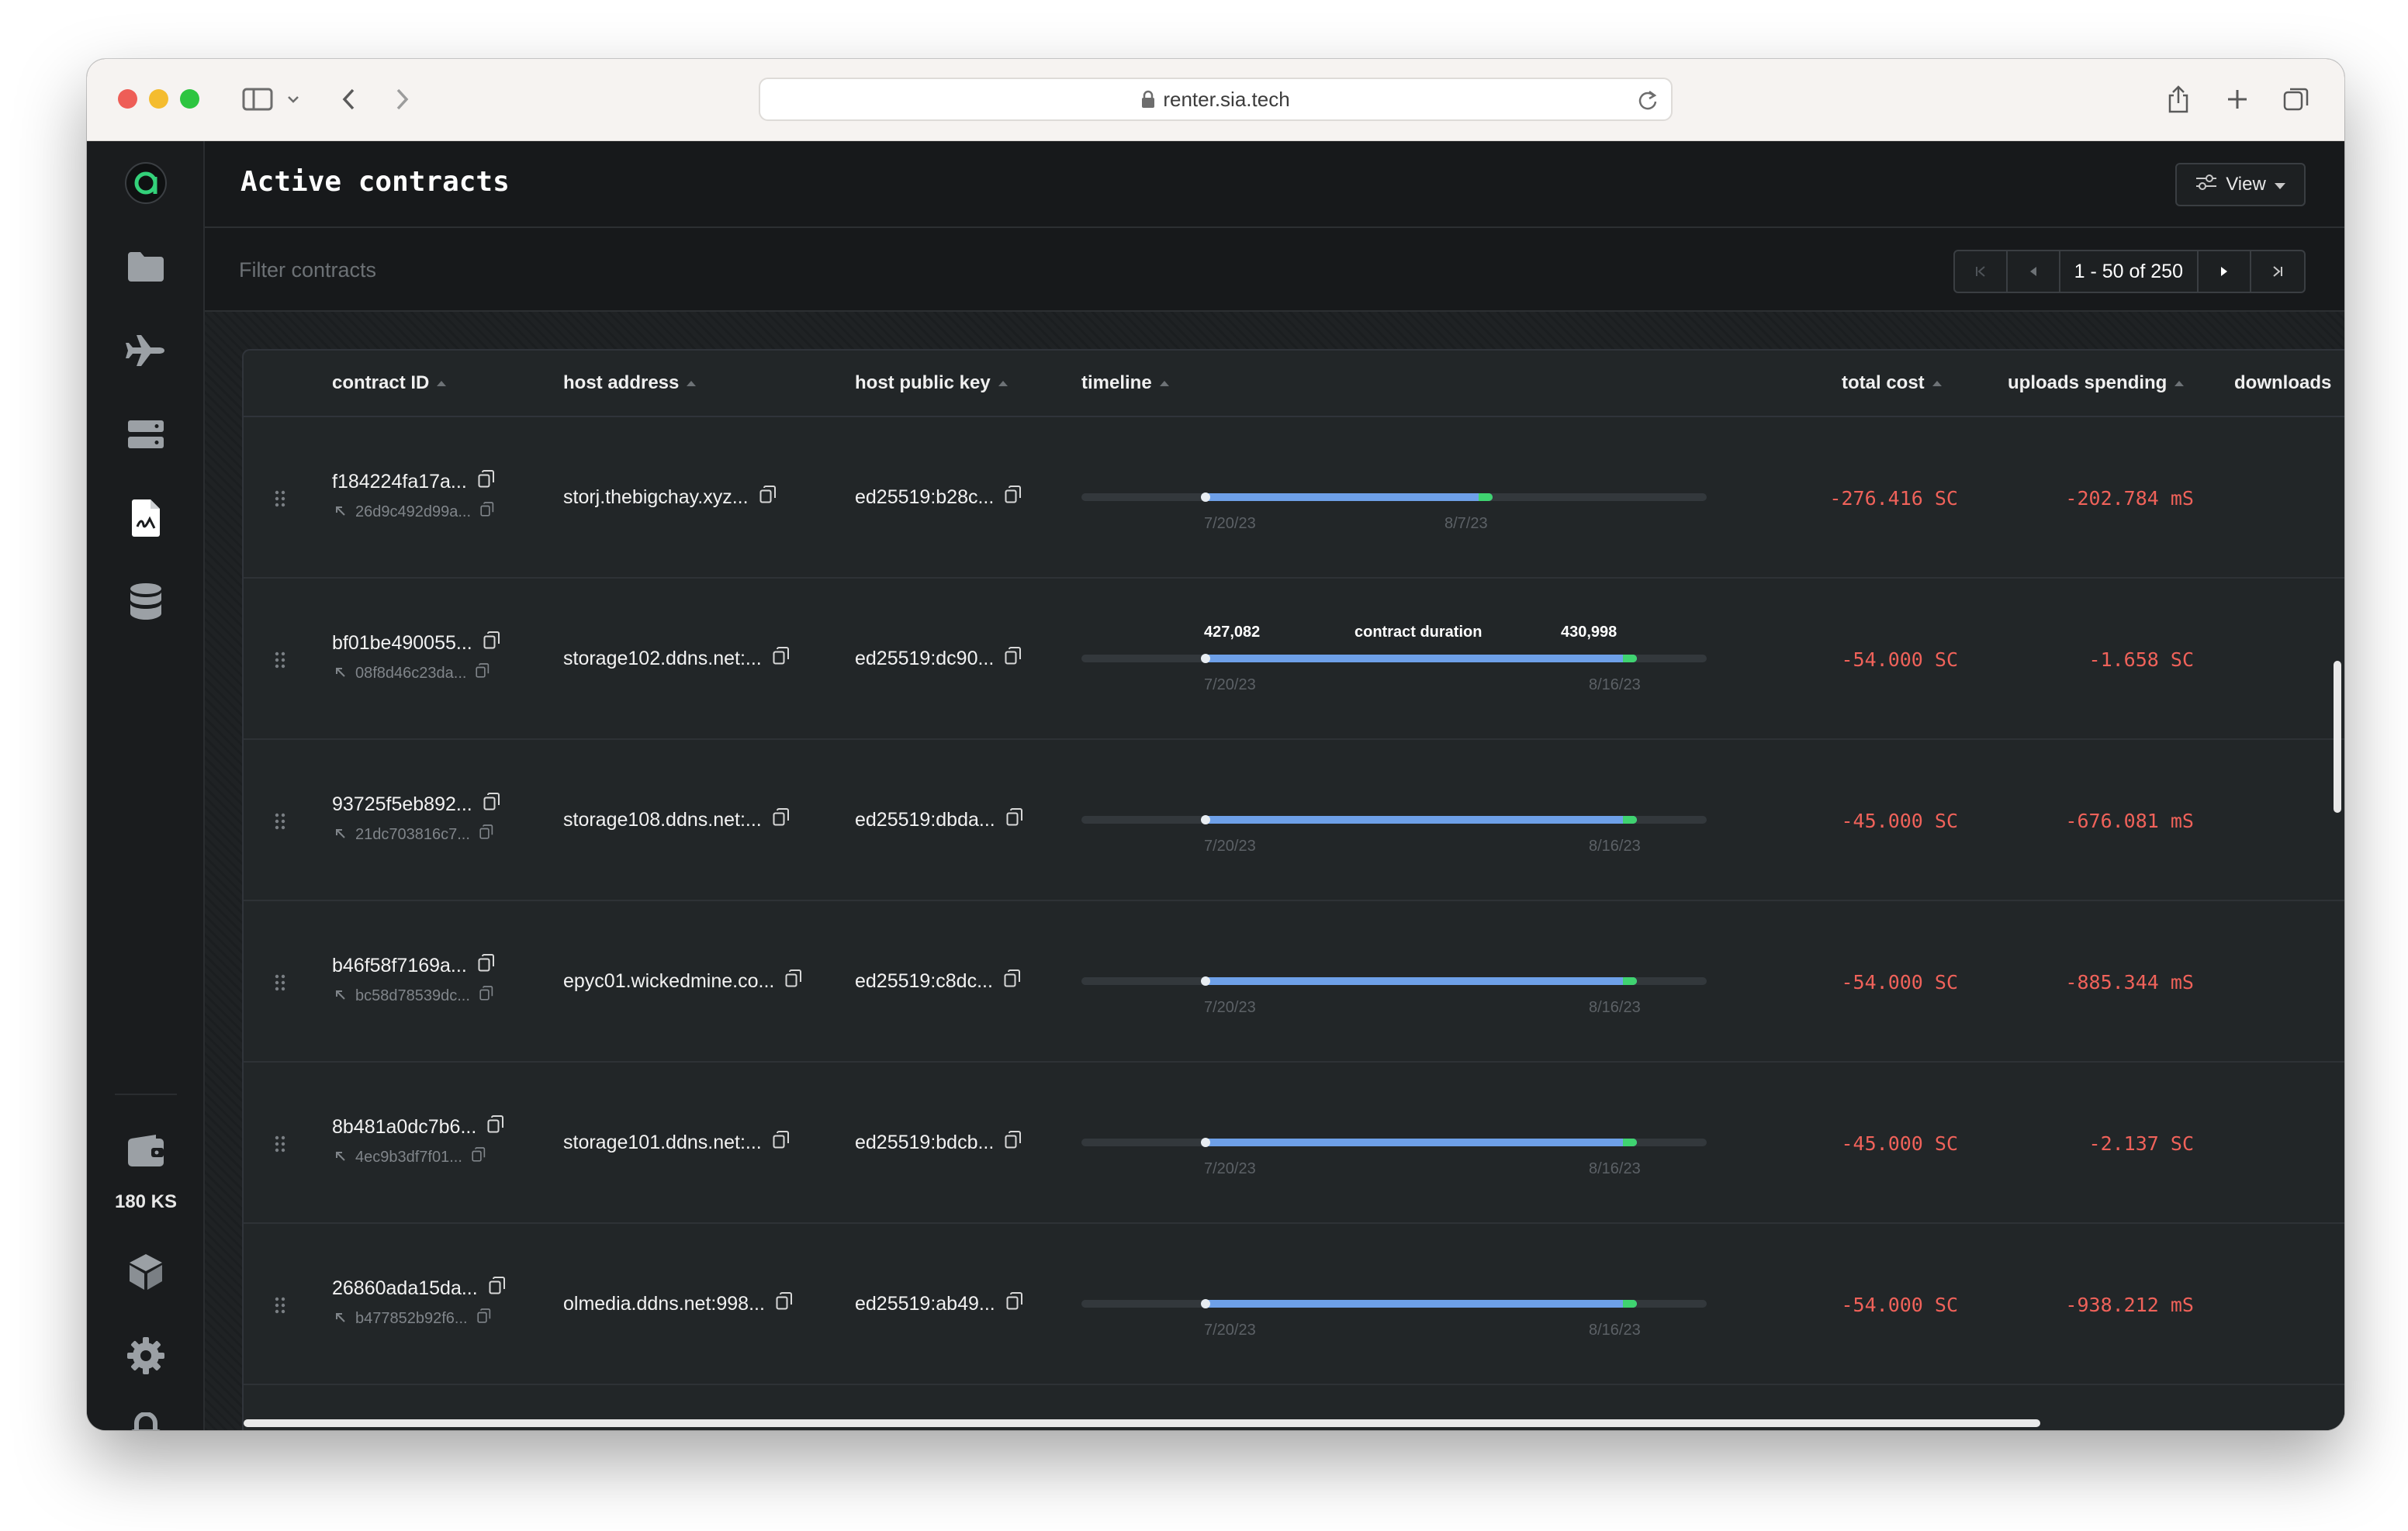 This screenshot has height=1531, width=2408. Describe the element at coordinates (293, 99) in the screenshot. I see `chevron-down-icon` at that location.